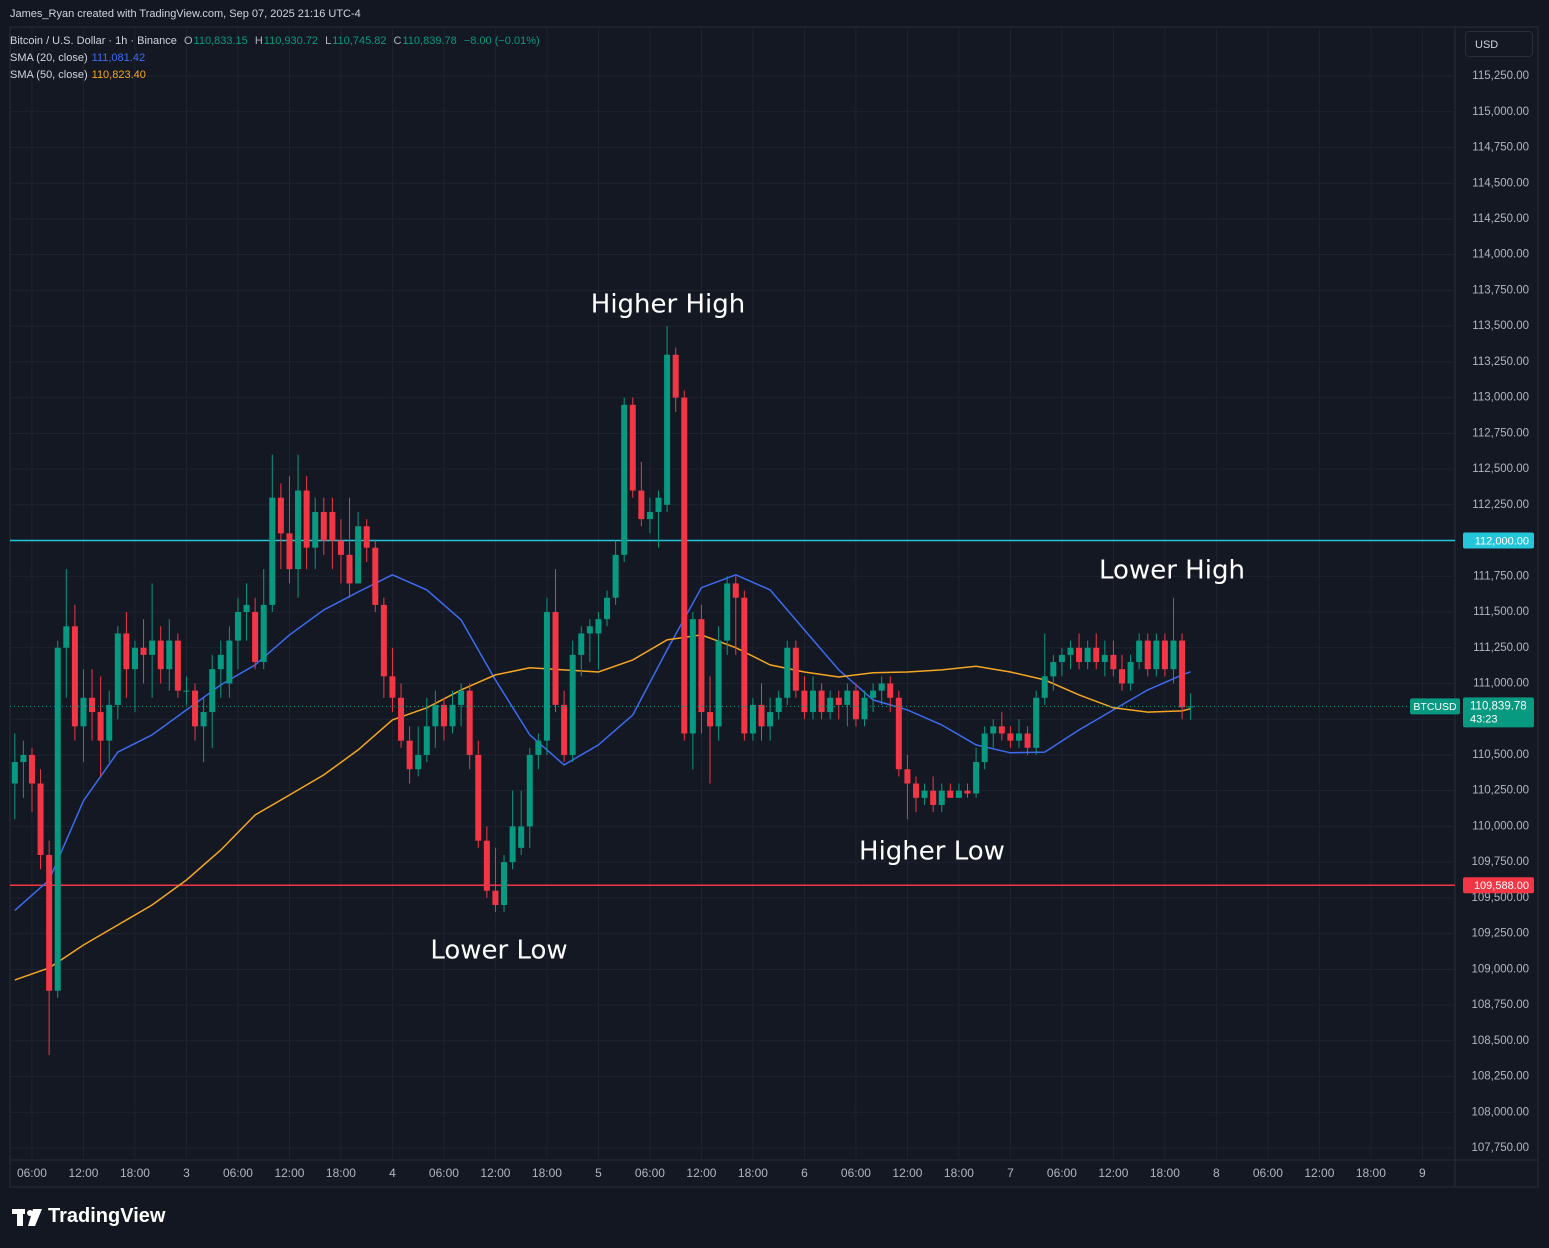  Describe the element at coordinates (397, 41) in the screenshot. I see `ohlc-key: C` at that location.